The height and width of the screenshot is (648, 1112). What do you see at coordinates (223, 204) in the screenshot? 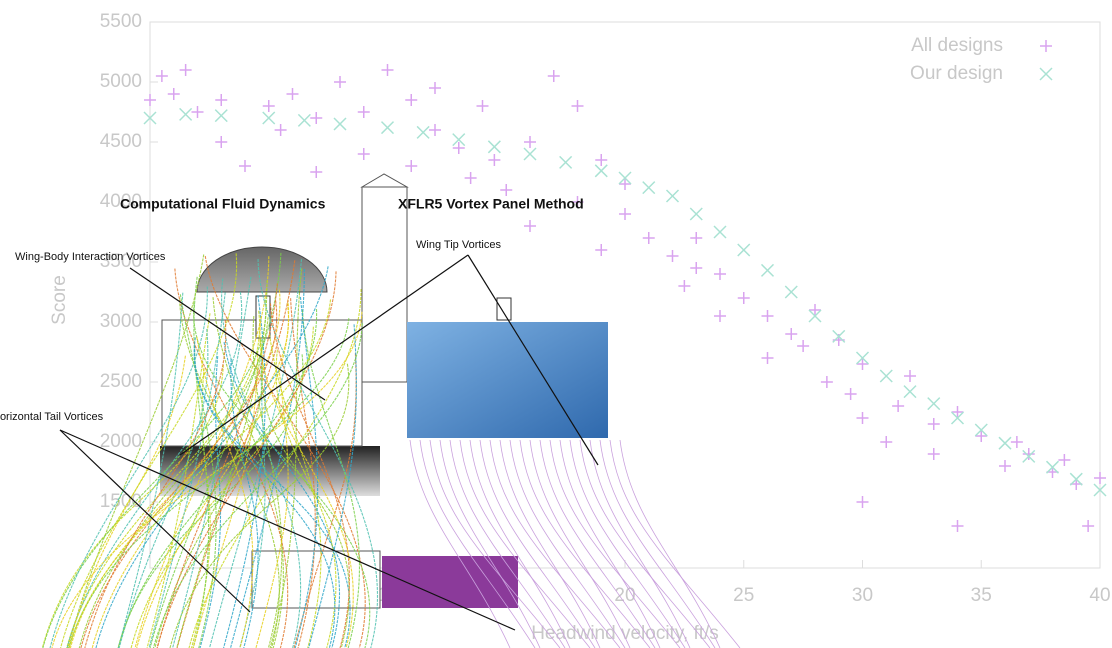
I see `left-title: Computational Fluid Dynamics` at bounding box center [223, 204].